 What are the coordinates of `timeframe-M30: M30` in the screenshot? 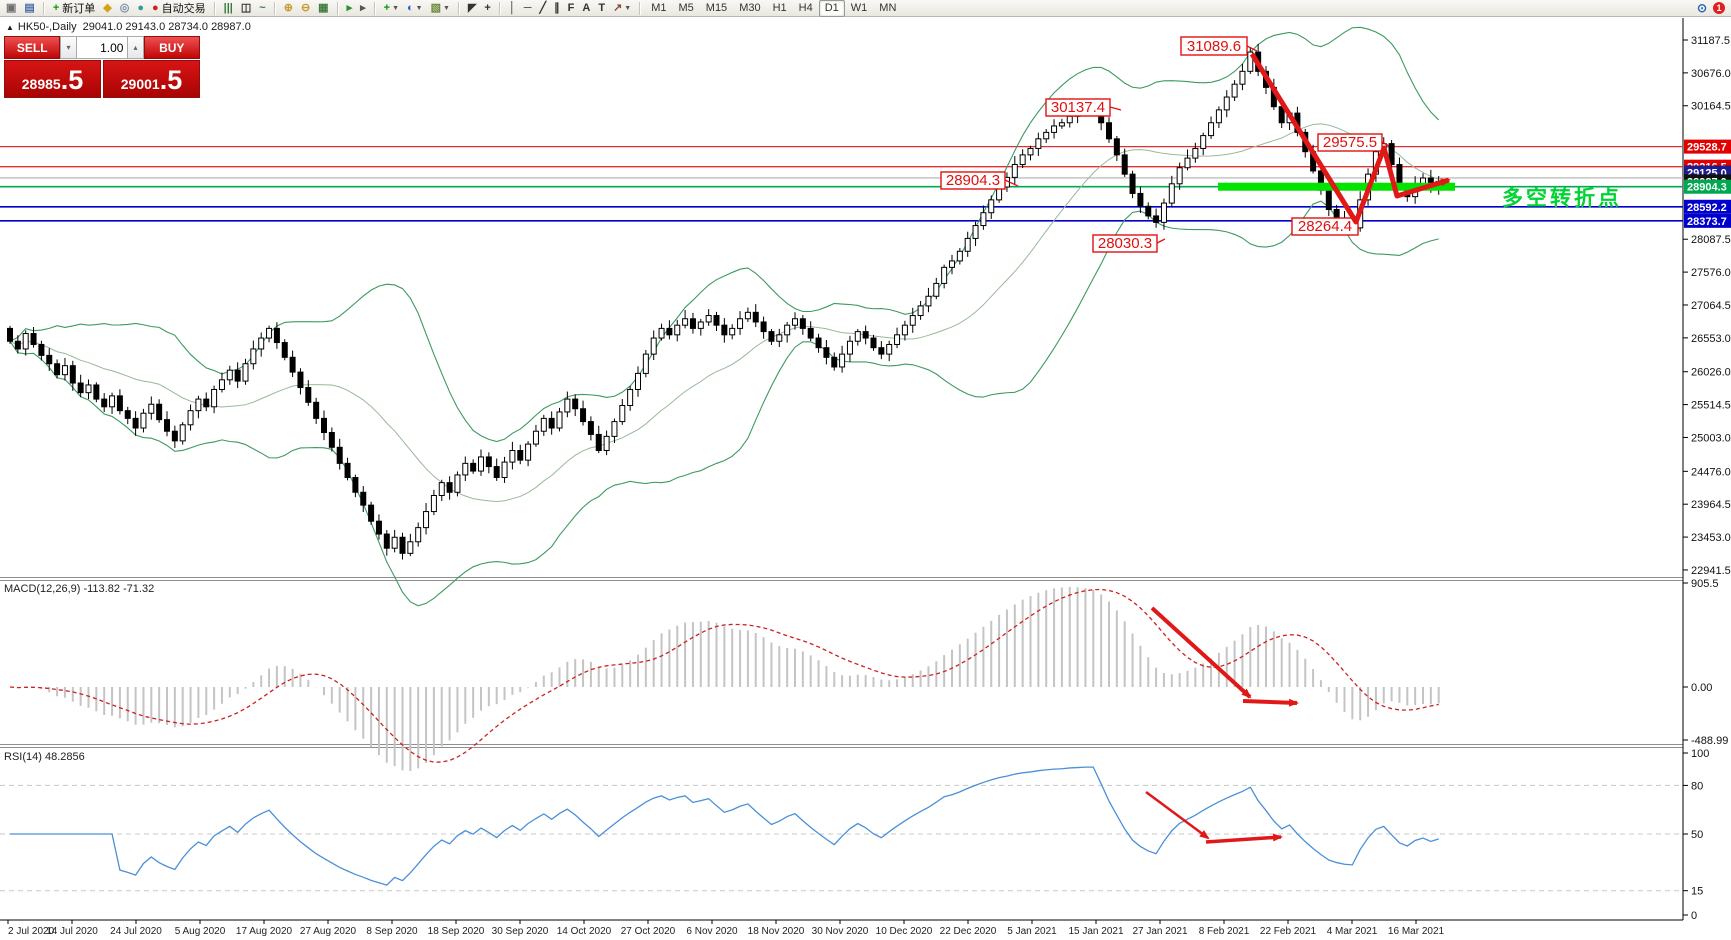 It's located at (750, 7).